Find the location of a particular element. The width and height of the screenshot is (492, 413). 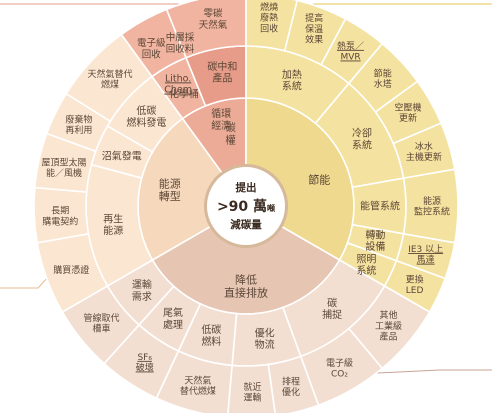

center-disc is located at coordinates (246, 206).